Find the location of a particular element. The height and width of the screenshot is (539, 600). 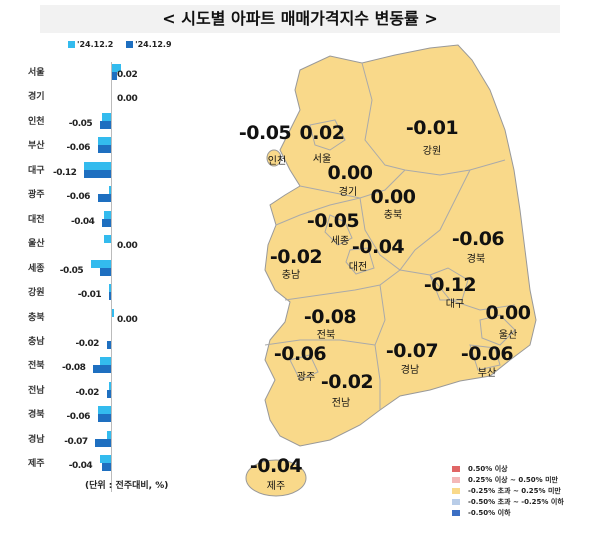

map-incheon-island is located at coordinates (274, 158).